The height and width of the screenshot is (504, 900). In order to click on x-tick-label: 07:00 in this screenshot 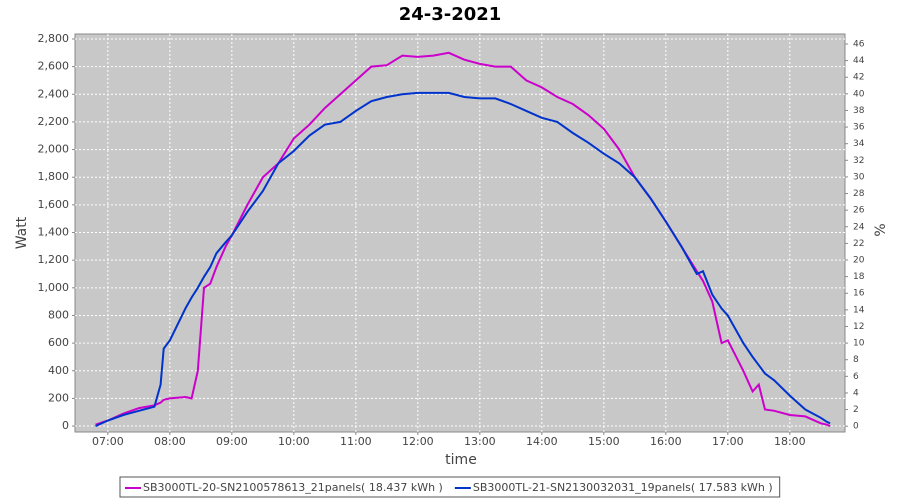, I will do `click(108, 441)`.